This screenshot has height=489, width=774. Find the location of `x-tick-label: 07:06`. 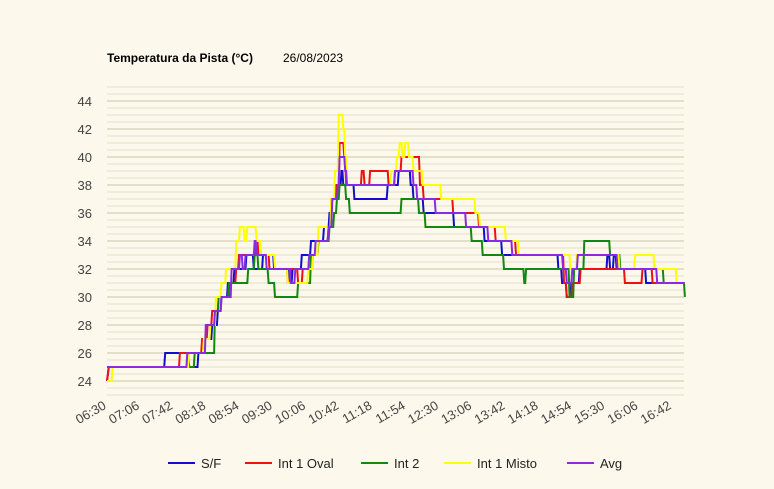

x-tick-label: 07:06 is located at coordinates (124, 412).